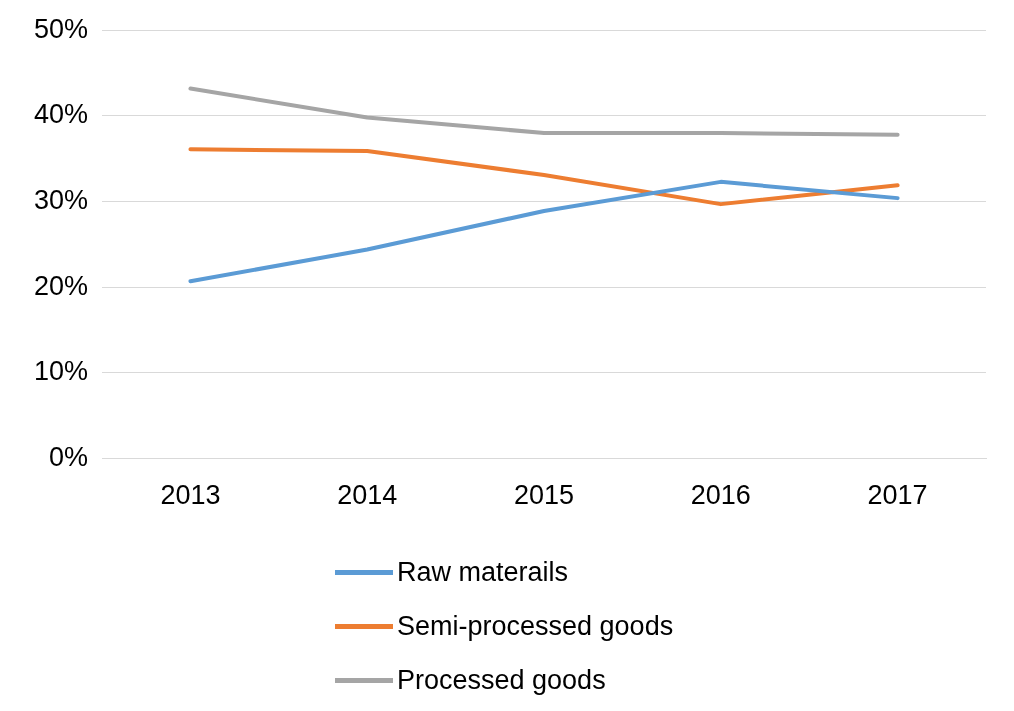 This screenshot has height=711, width=1014. What do you see at coordinates (367, 495) in the screenshot?
I see `x-tick-label: 2014` at bounding box center [367, 495].